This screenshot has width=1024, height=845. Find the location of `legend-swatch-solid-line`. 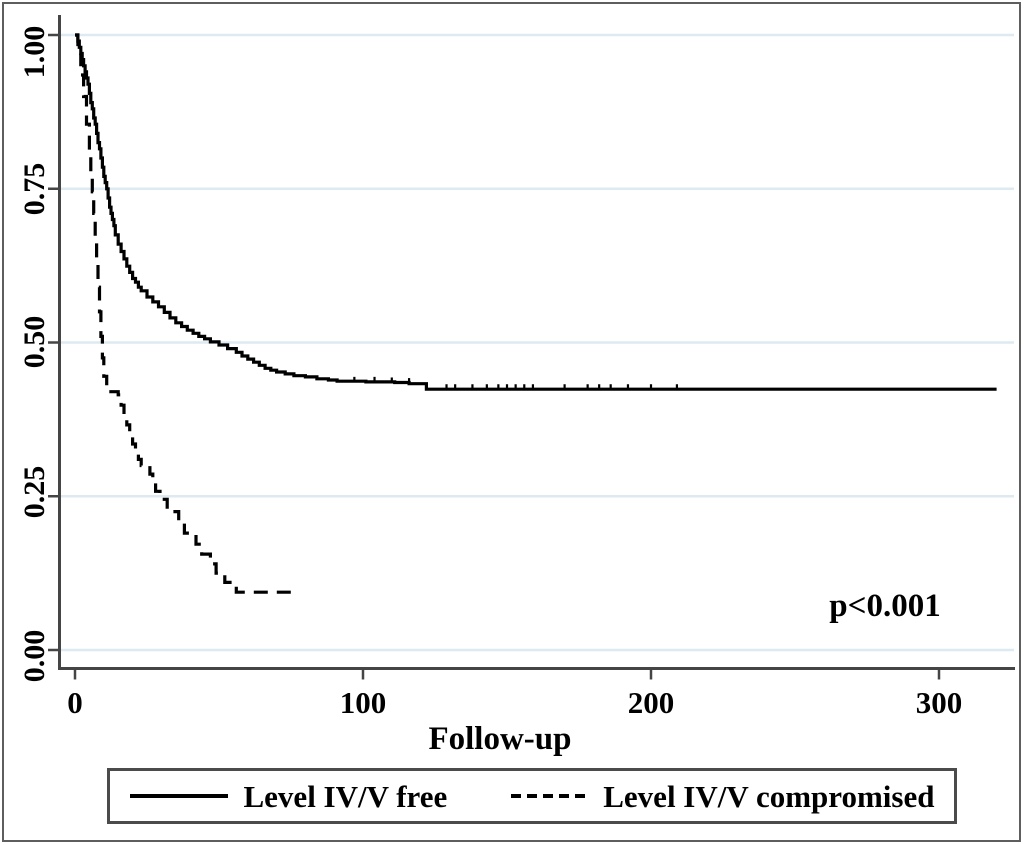

legend-swatch-solid-line is located at coordinates (178, 796).